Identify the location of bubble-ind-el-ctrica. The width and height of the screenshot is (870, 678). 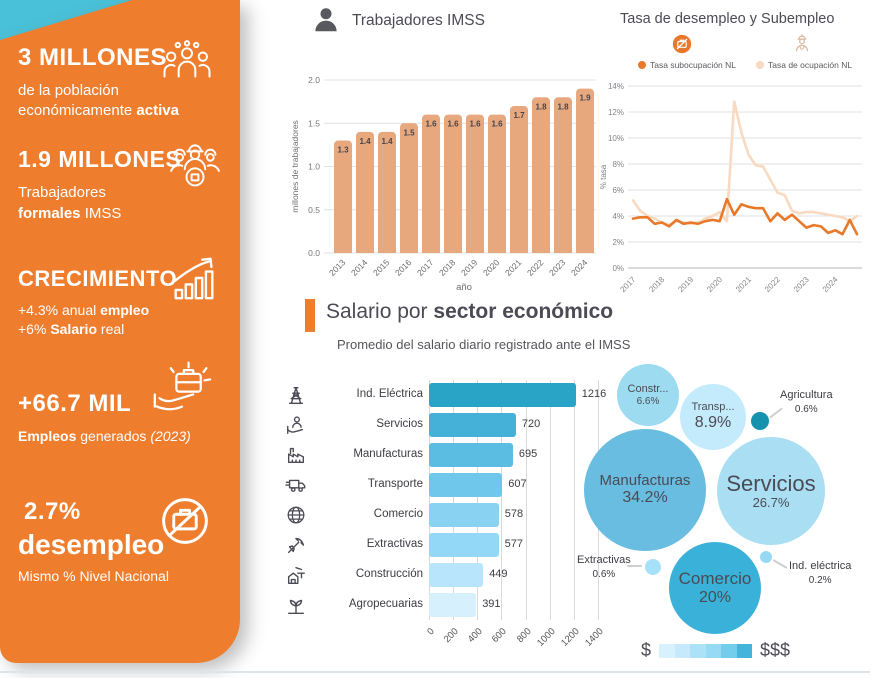
(766, 557).